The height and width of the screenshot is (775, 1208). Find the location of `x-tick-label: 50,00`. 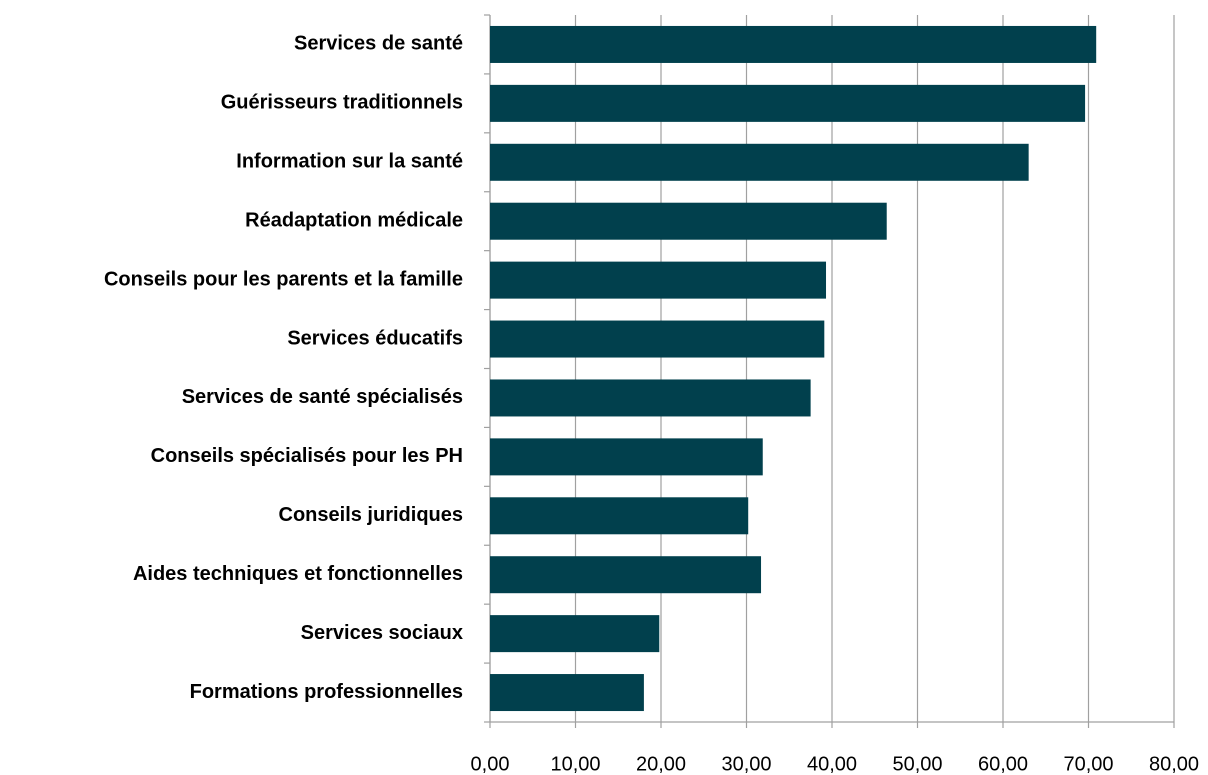

x-tick-label: 50,00 is located at coordinates (917, 764).